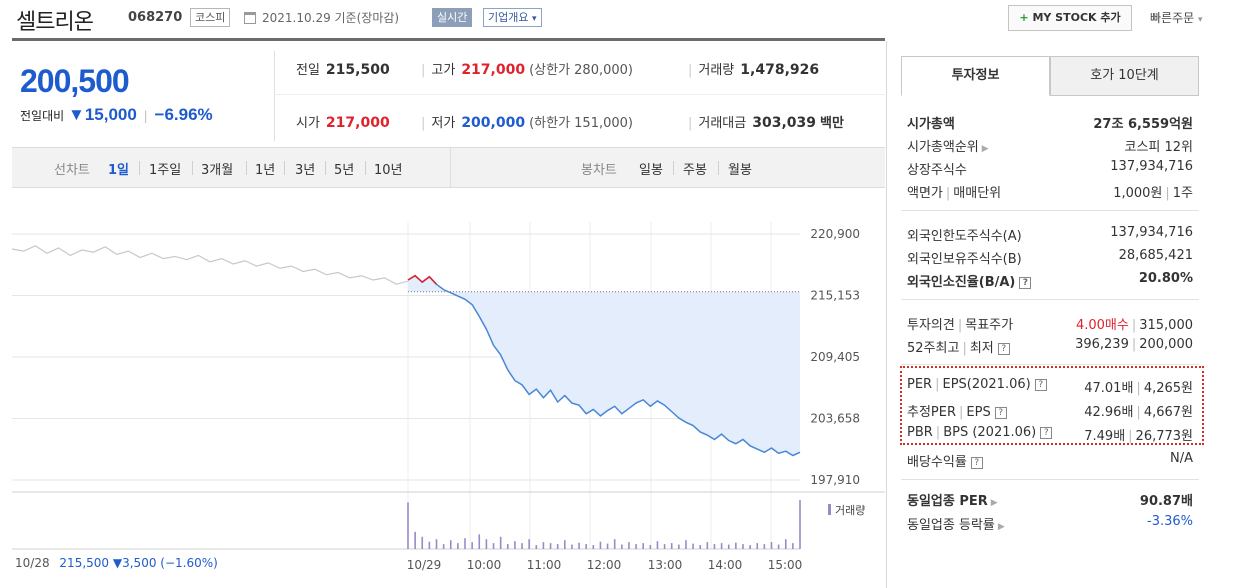  Describe the element at coordinates (544, 565) in the screenshot. I see `x-tick-label: 11:00` at that location.